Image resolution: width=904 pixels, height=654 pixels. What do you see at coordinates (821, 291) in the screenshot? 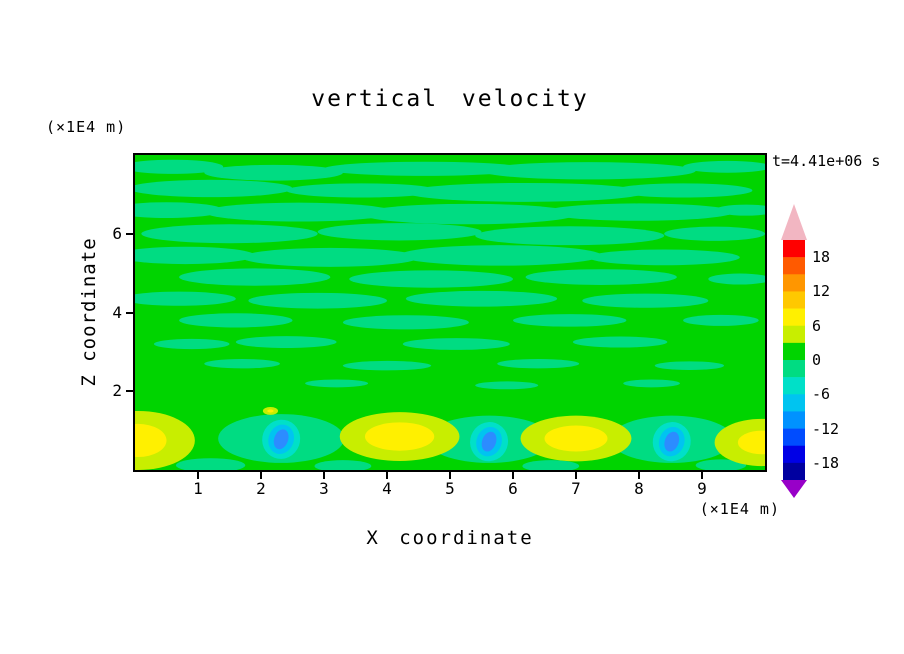
I see `colorbar-tick-label: 12` at bounding box center [821, 291].